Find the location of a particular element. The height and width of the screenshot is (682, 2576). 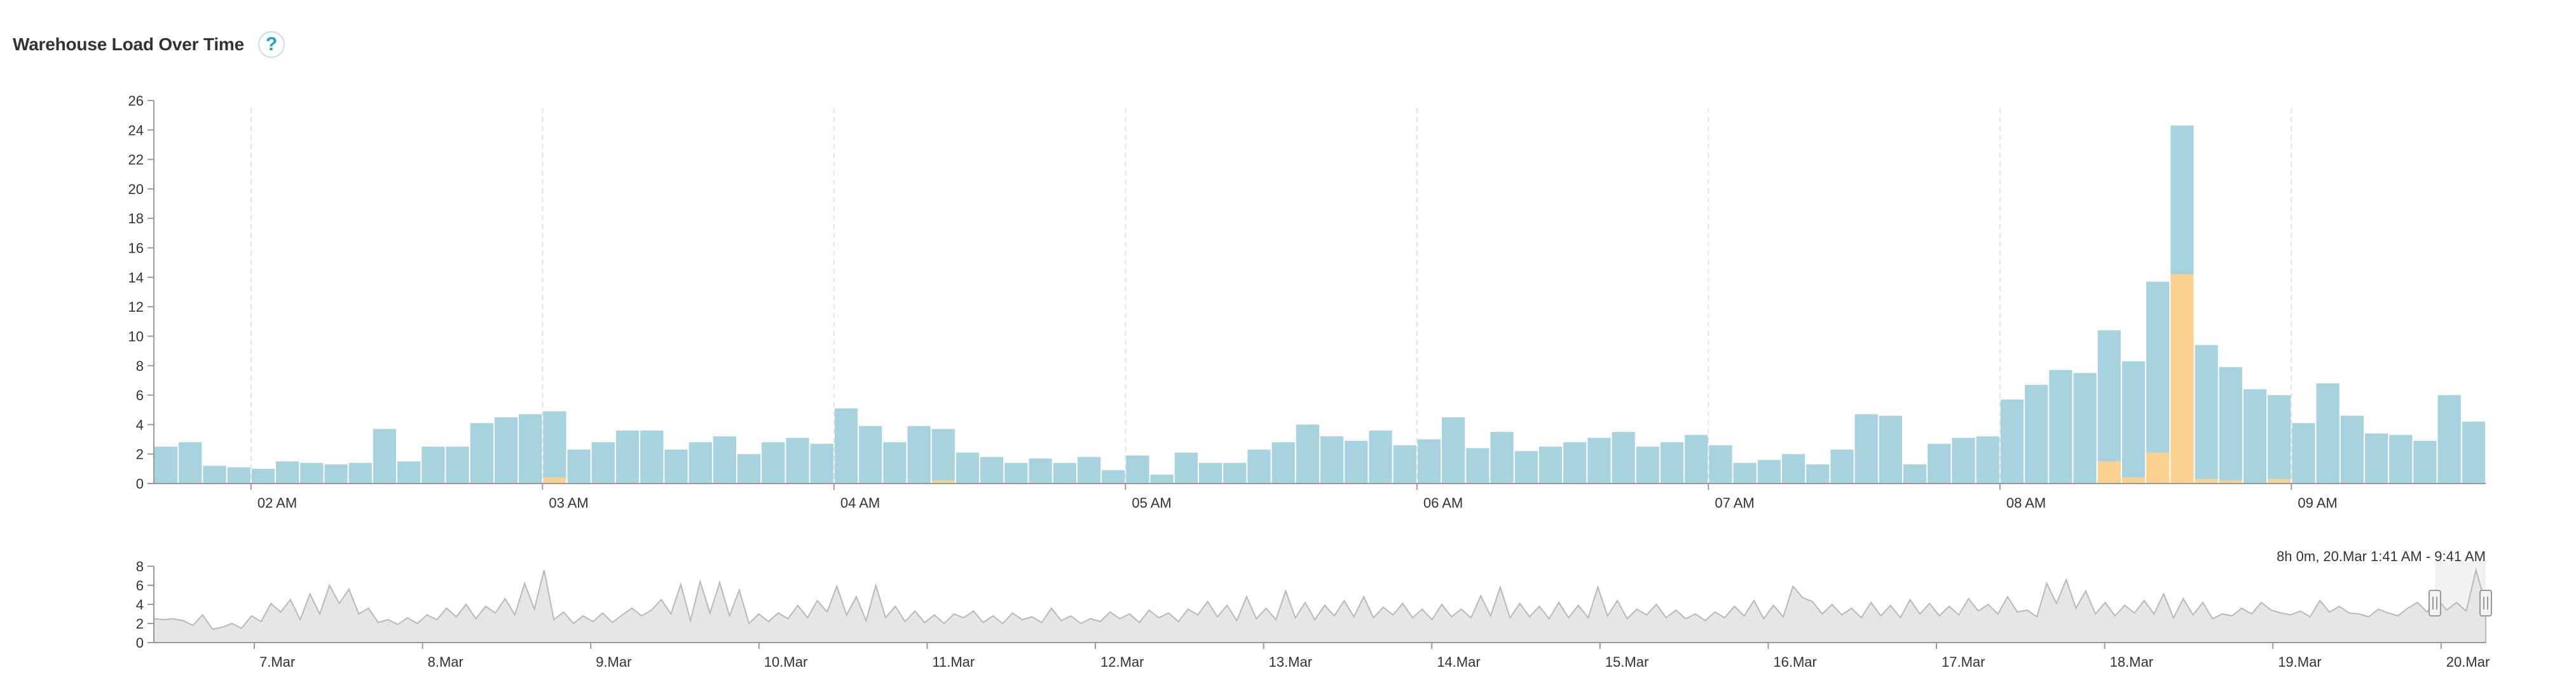

nav-x-tick-label: 12.Mar is located at coordinates (1122, 662).